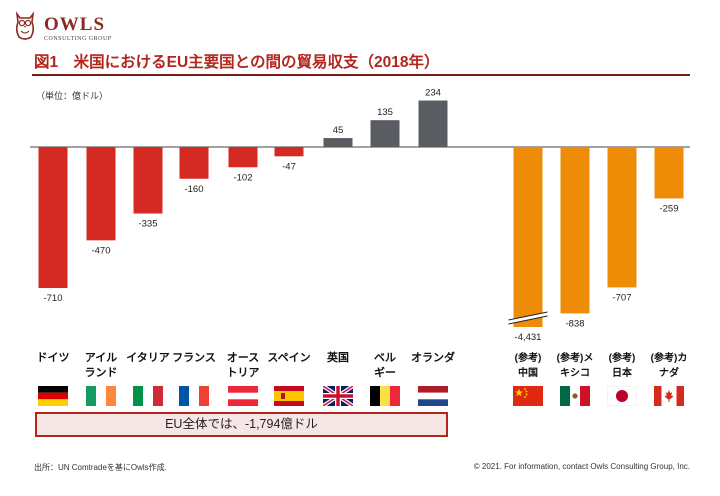 This screenshot has height=496, width=720. Describe the element at coordinates (668, 208) in the screenshot. I see `data-label: -259` at that location.